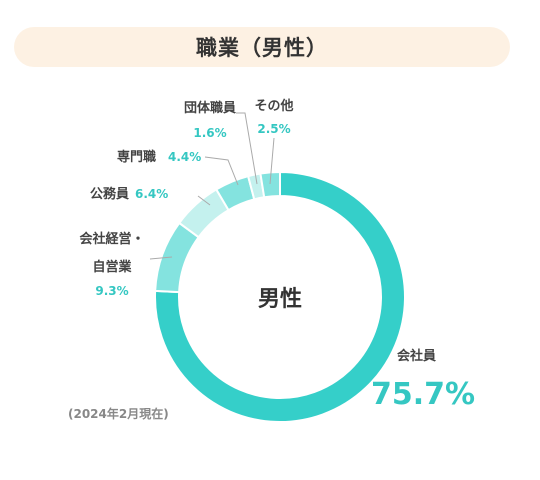  I want to click on date-note: (2024年2月現在), so click(118, 413).